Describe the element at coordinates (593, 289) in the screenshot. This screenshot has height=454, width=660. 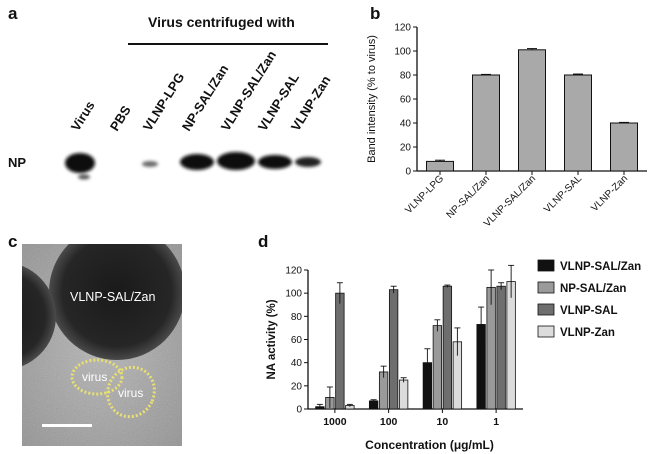
I see `legend-label-np-sal-zan: NP-SAL/Zan` at that location.